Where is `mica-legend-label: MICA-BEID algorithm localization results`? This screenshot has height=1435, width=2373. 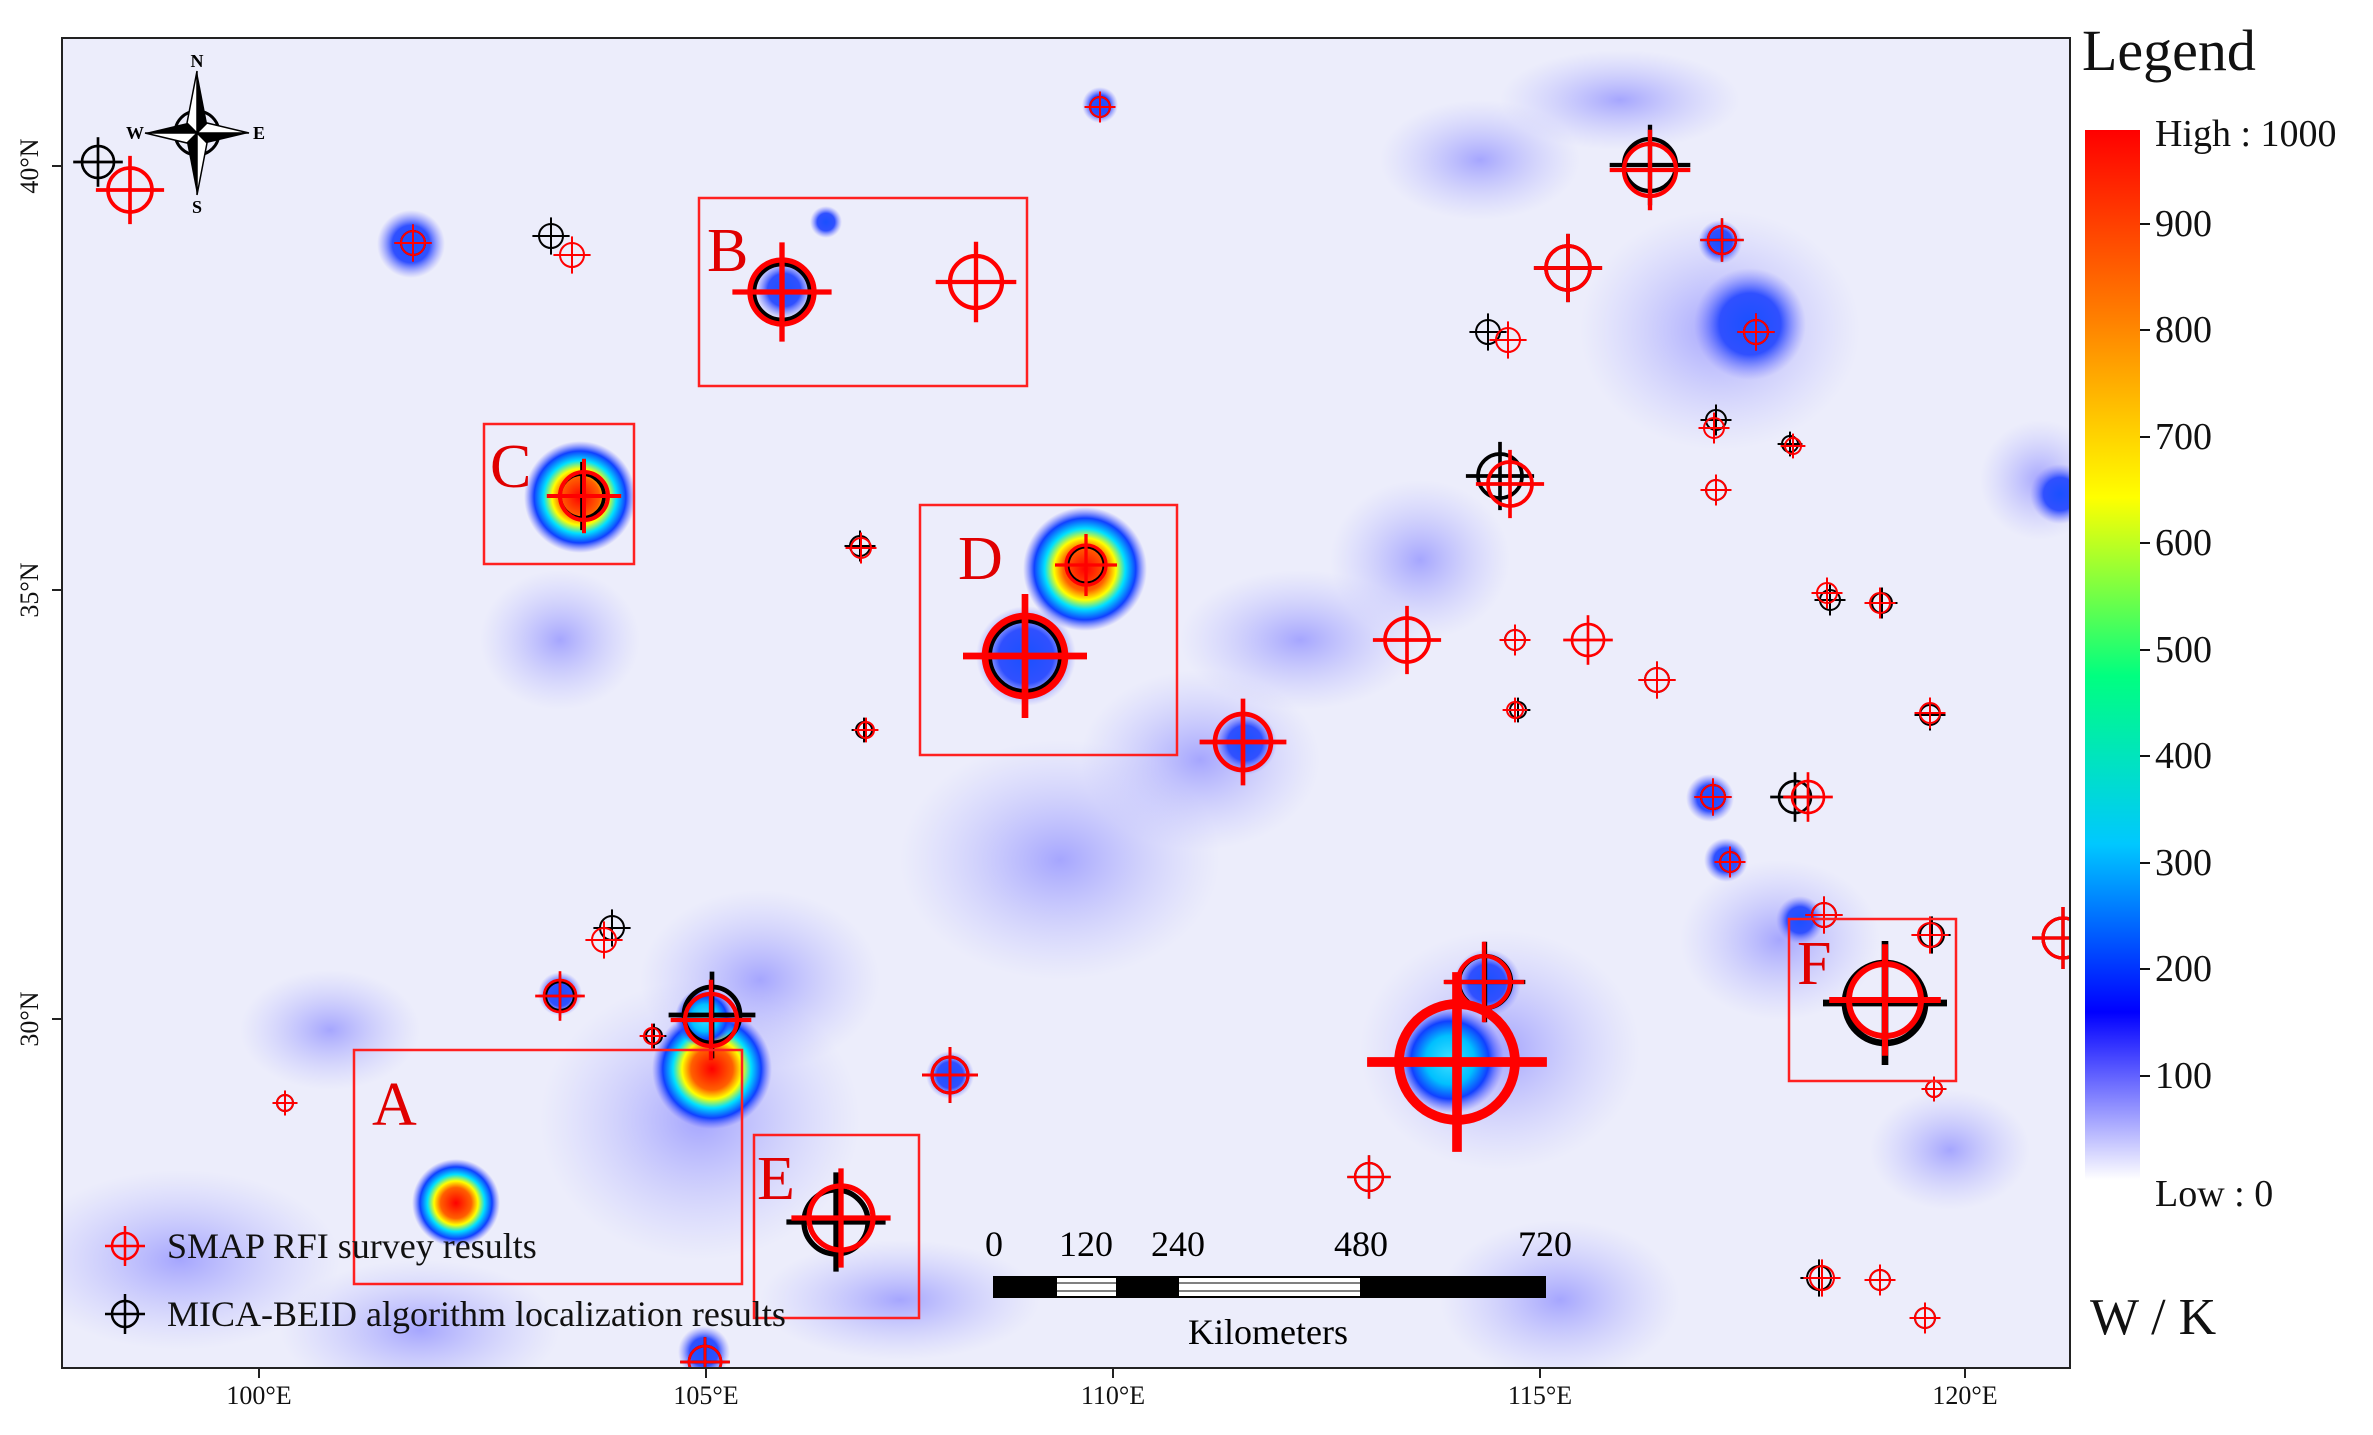
mica-legend-label: MICA-BEID algorithm localization results is located at coordinates (476, 1314).